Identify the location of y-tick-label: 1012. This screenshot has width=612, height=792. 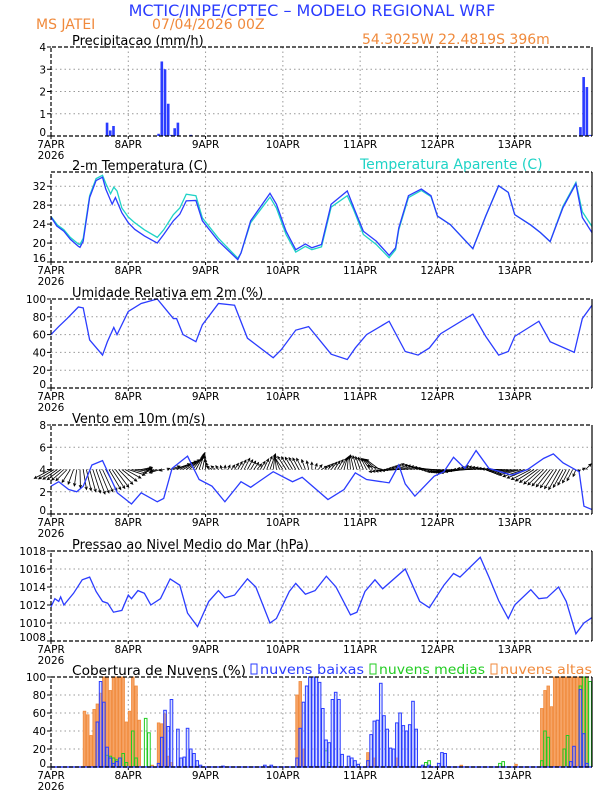
(32, 606).